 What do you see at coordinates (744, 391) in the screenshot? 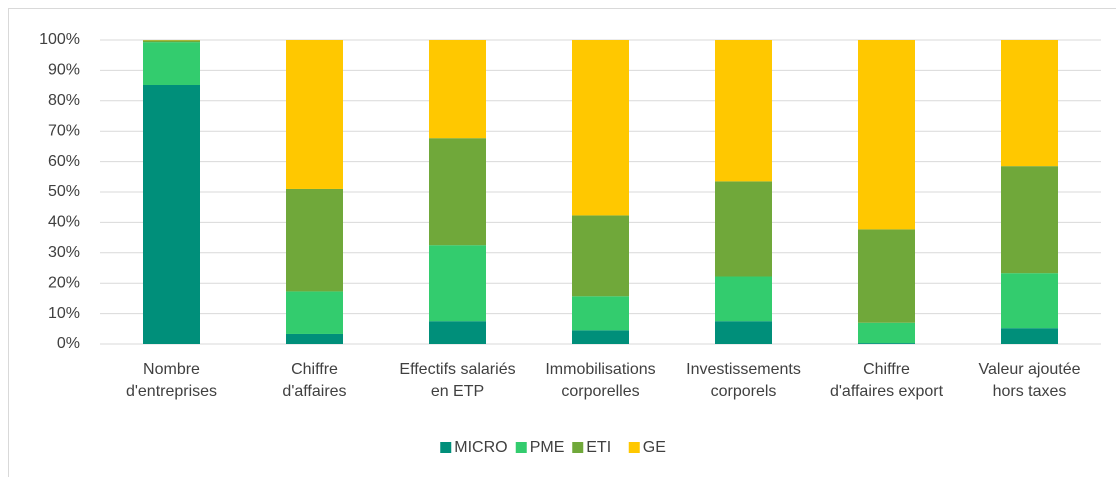
I see `x-tick-label: corporels` at bounding box center [744, 391].